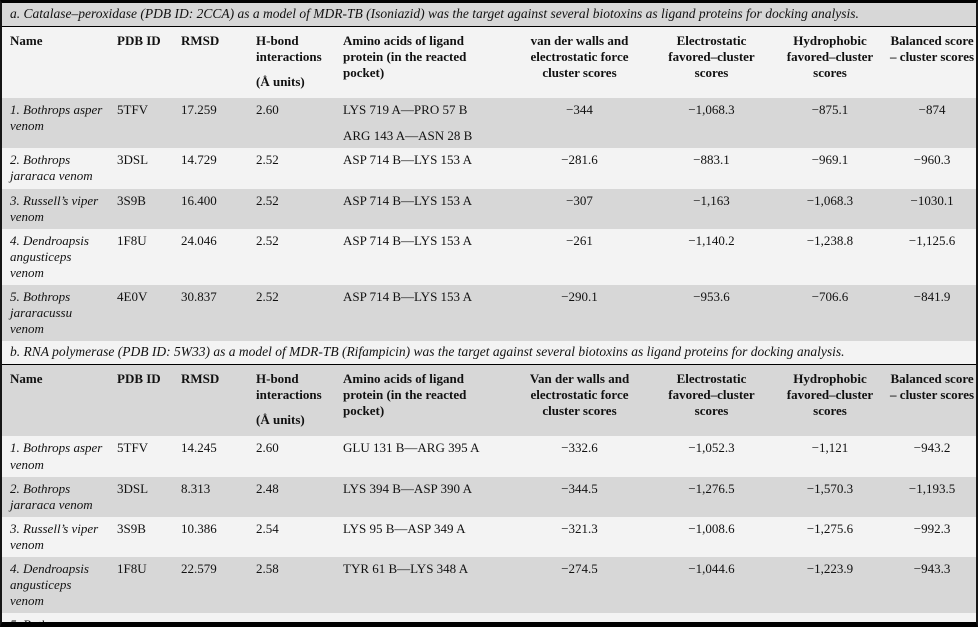 Image resolution: width=978 pixels, height=627 pixels. I want to click on score-cell: −1,570.3, so click(830, 488).